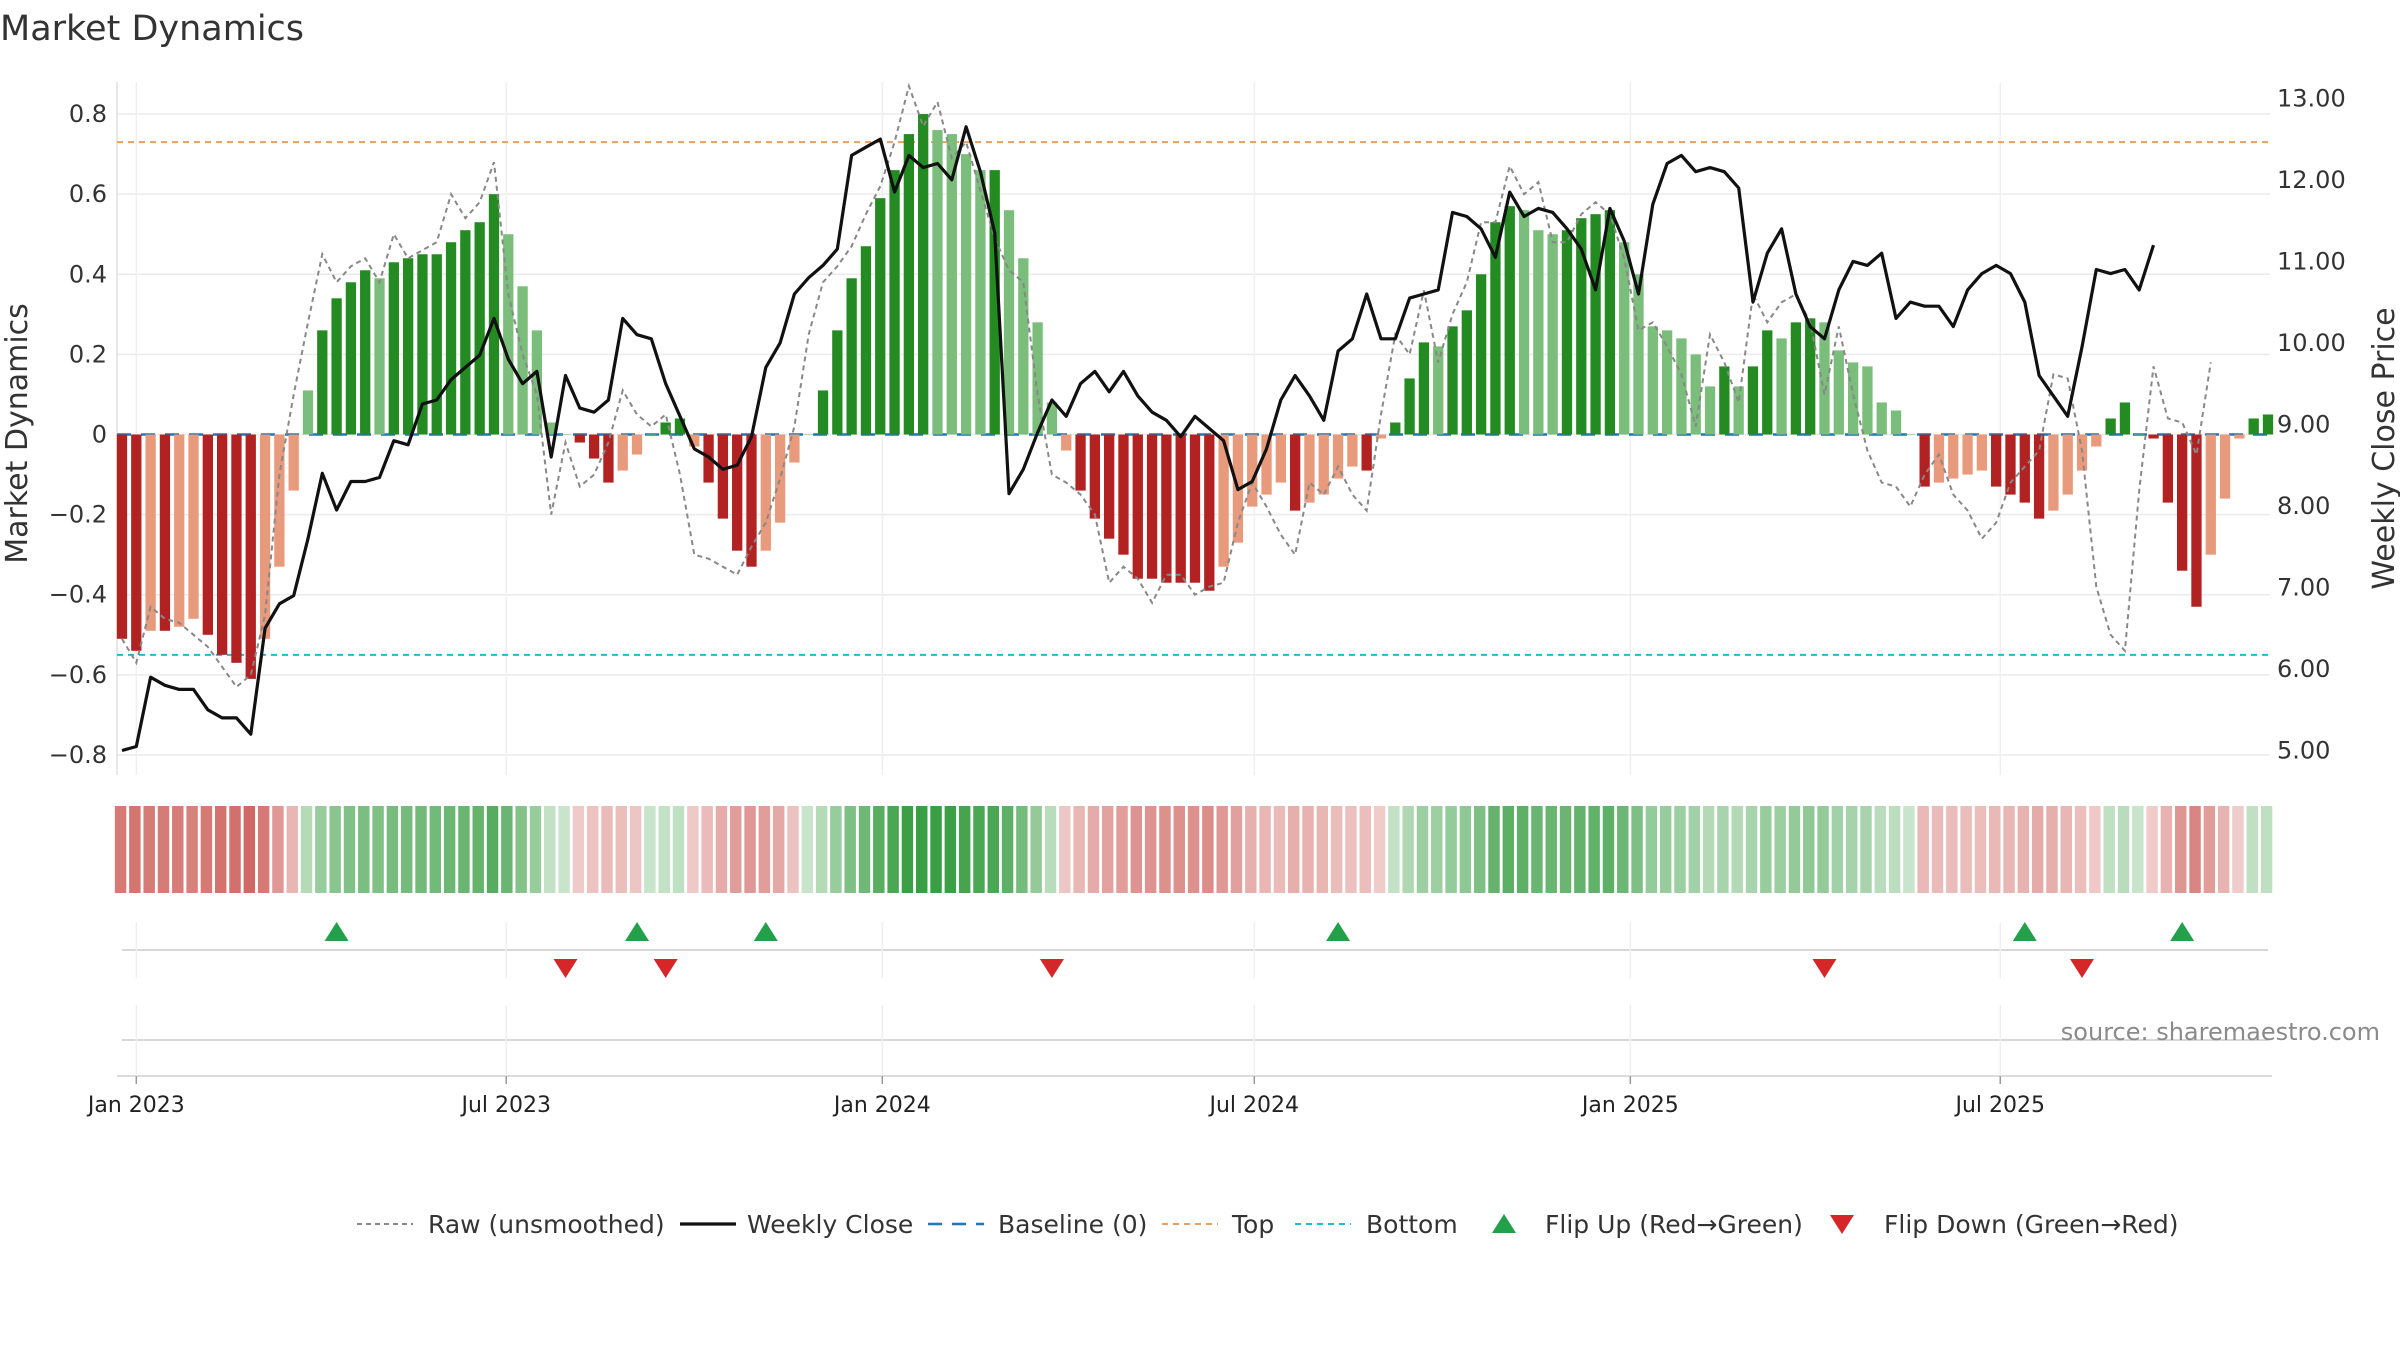  Describe the element at coordinates (2311, 343) in the screenshot. I see `right-tick-label: 10.00` at that location.